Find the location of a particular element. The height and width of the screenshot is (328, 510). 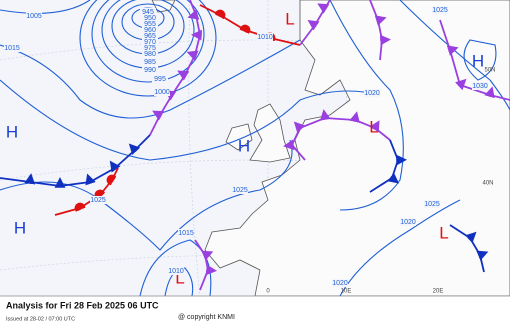

isobar-label: 985 is located at coordinates (150, 62).